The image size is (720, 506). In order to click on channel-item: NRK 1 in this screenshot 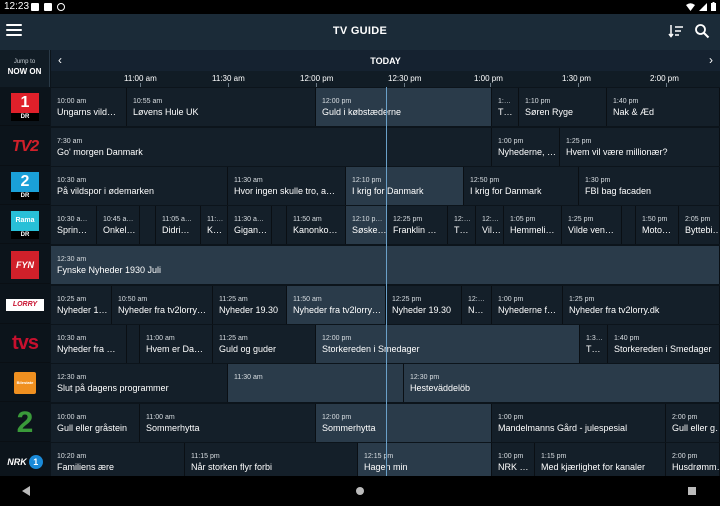, I will do `click(25, 462)`.